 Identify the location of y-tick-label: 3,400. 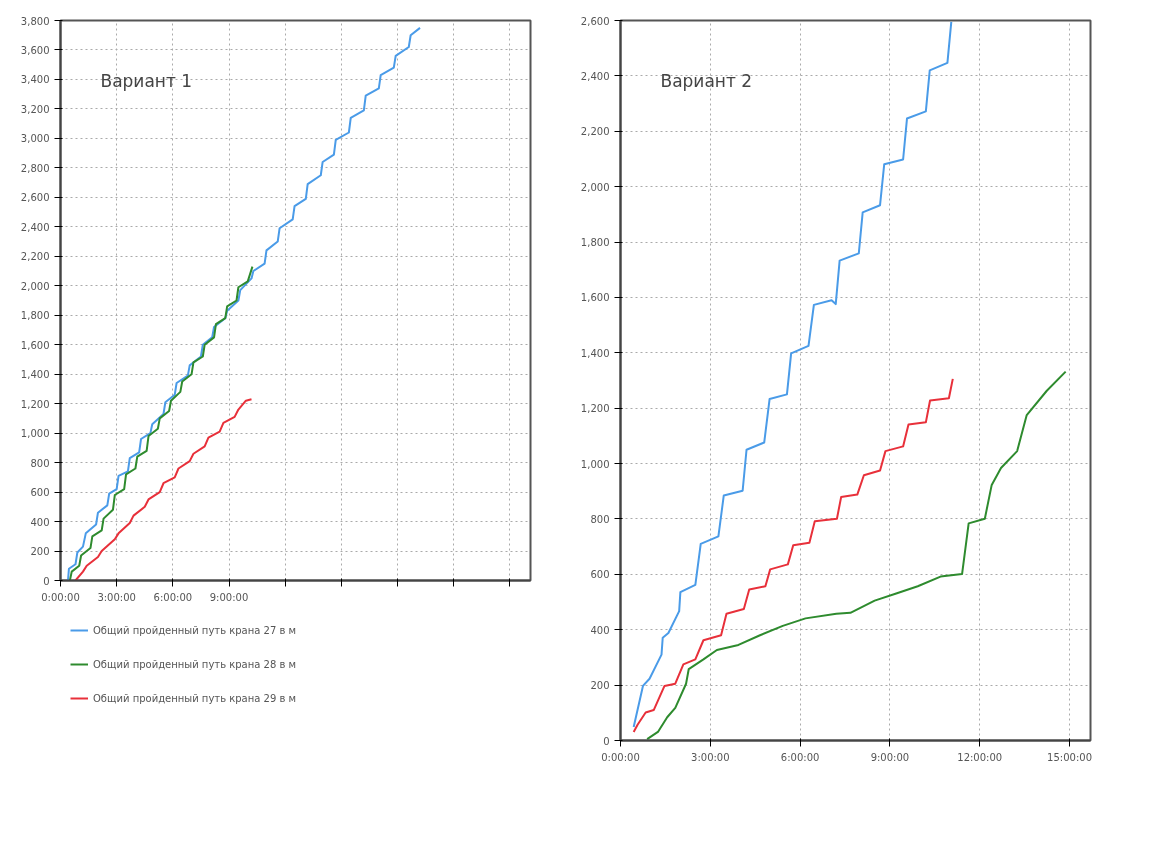
(35, 80).